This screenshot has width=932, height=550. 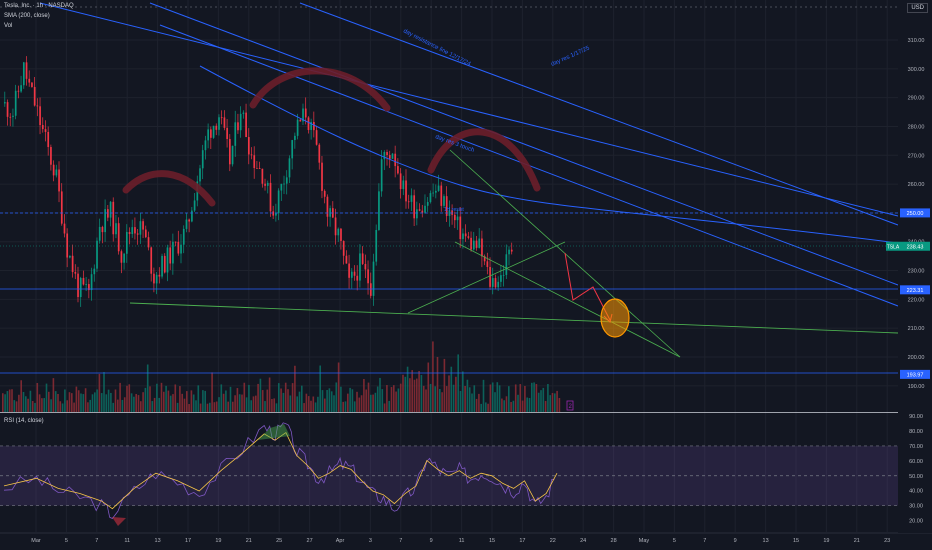 What do you see at coordinates (36, 541) in the screenshot?
I see `time-tick-label: Mar` at bounding box center [36, 541].